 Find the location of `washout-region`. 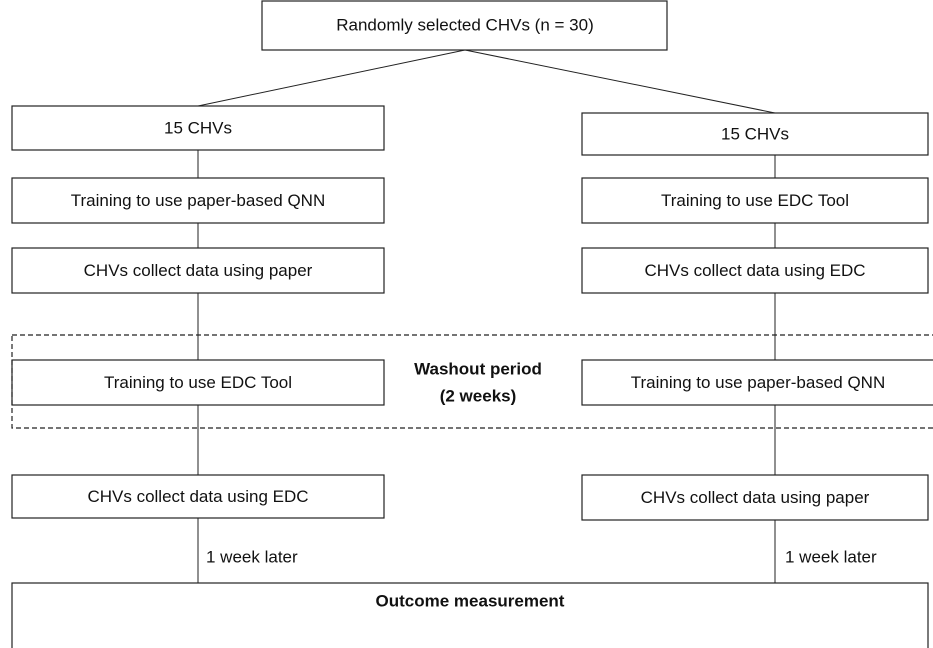

washout-region is located at coordinates (472, 381).